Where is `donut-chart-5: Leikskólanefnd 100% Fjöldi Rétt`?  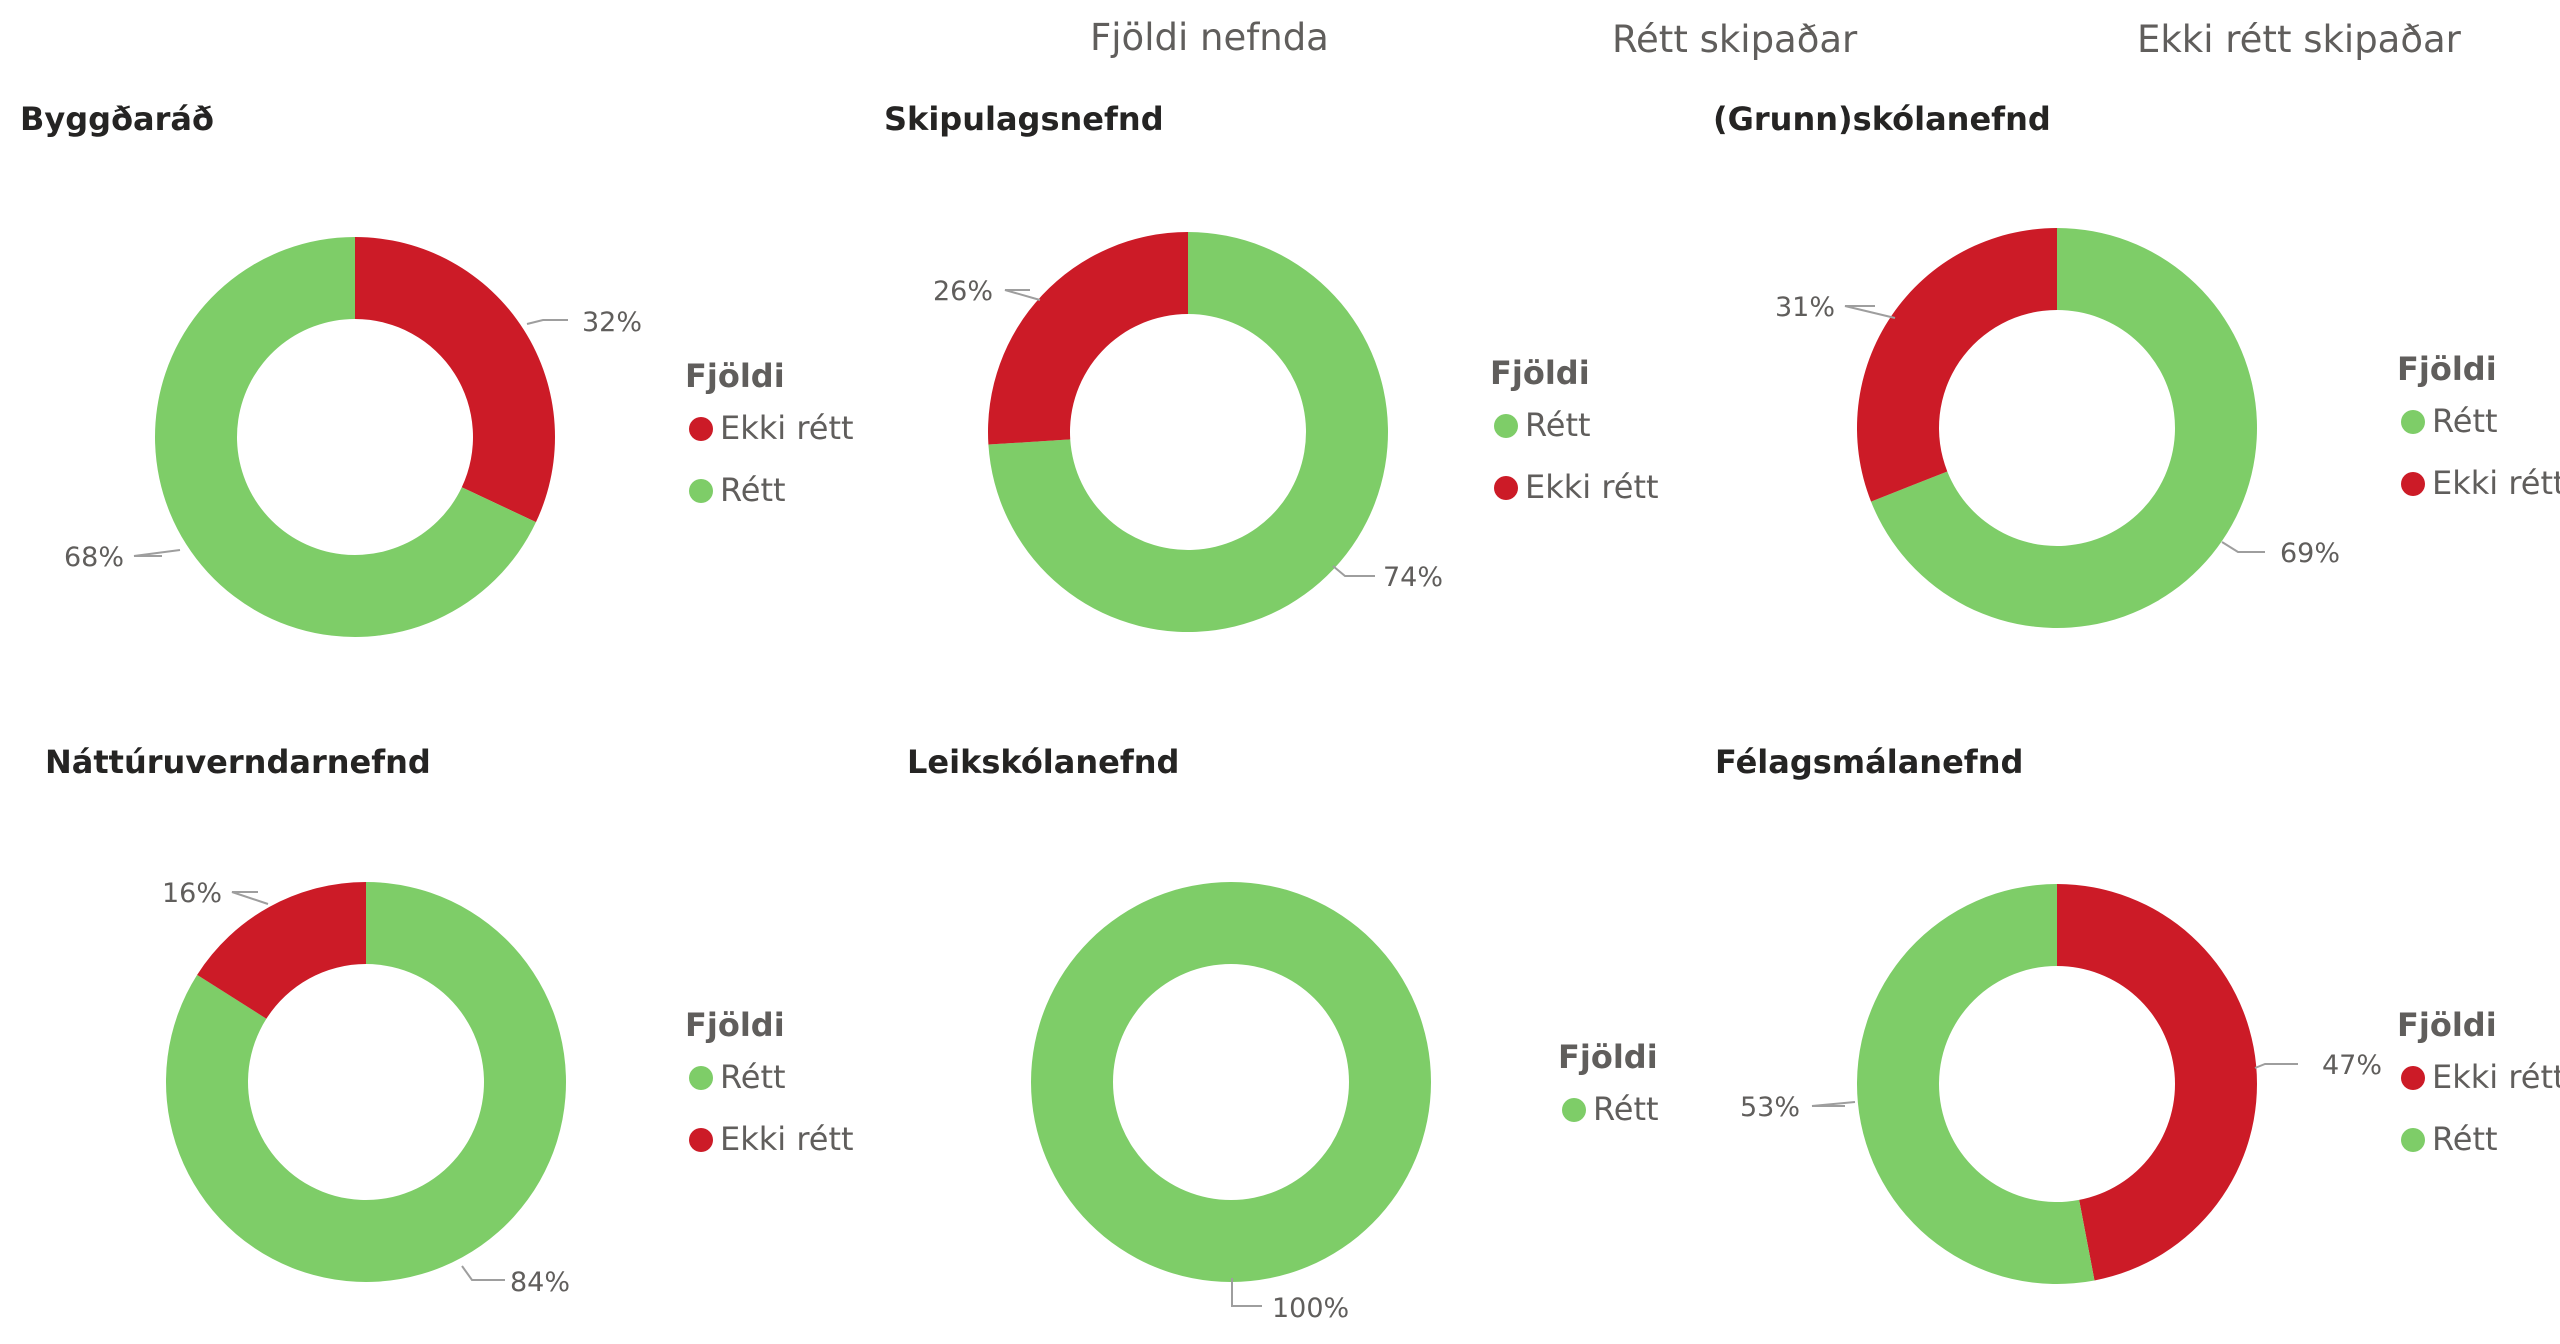
donut-chart-5: Leikskólanefnd 100% Fjöldi Rétt is located at coordinates (1283, 1033).